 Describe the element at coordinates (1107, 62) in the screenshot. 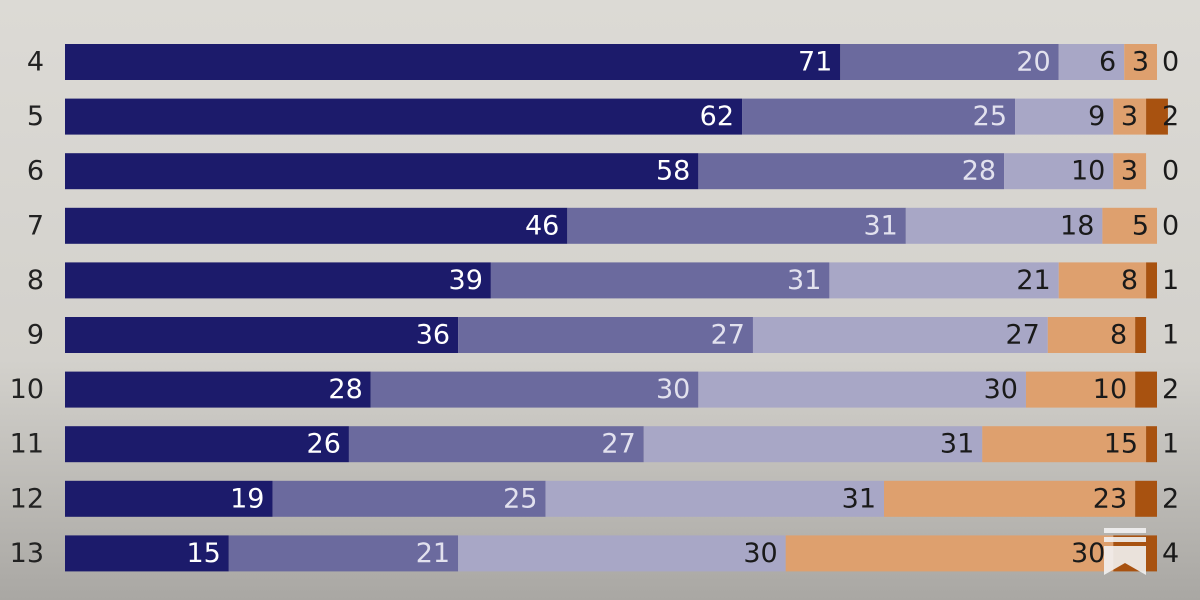

I see `value-label: 6` at that location.